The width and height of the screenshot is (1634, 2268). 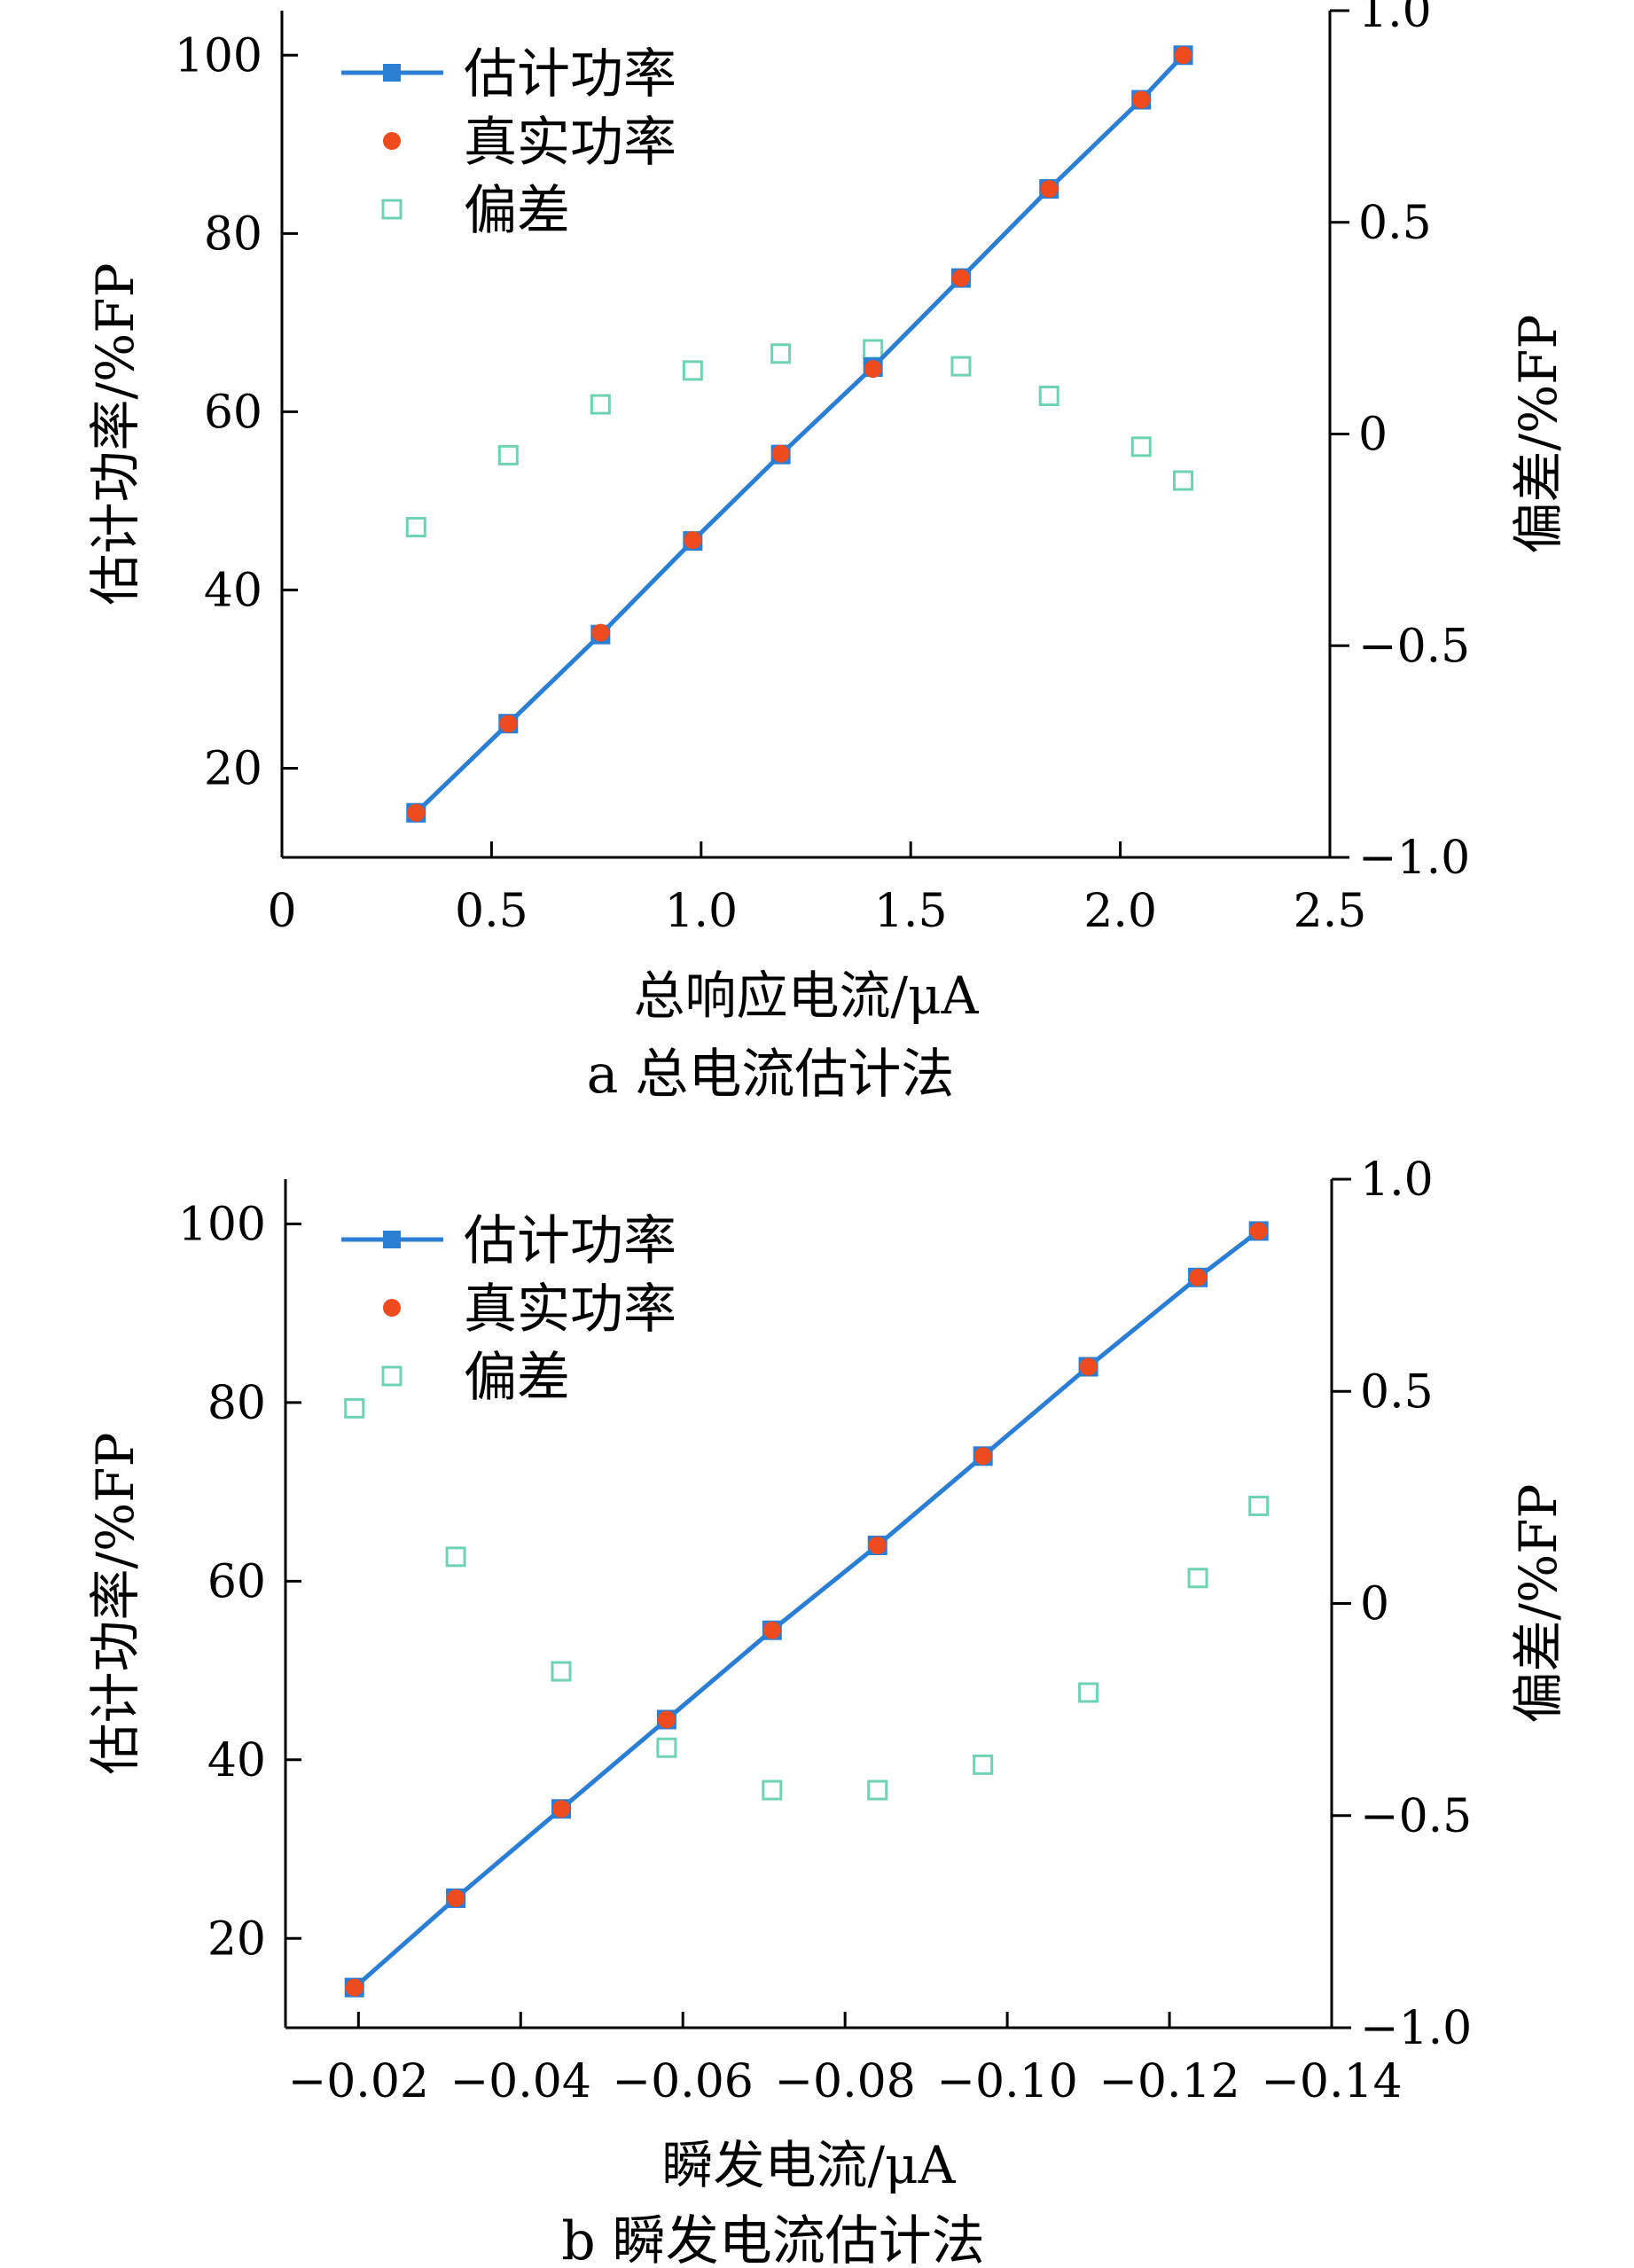 I want to click on x-tick-label: 1.5, so click(x=911, y=911).